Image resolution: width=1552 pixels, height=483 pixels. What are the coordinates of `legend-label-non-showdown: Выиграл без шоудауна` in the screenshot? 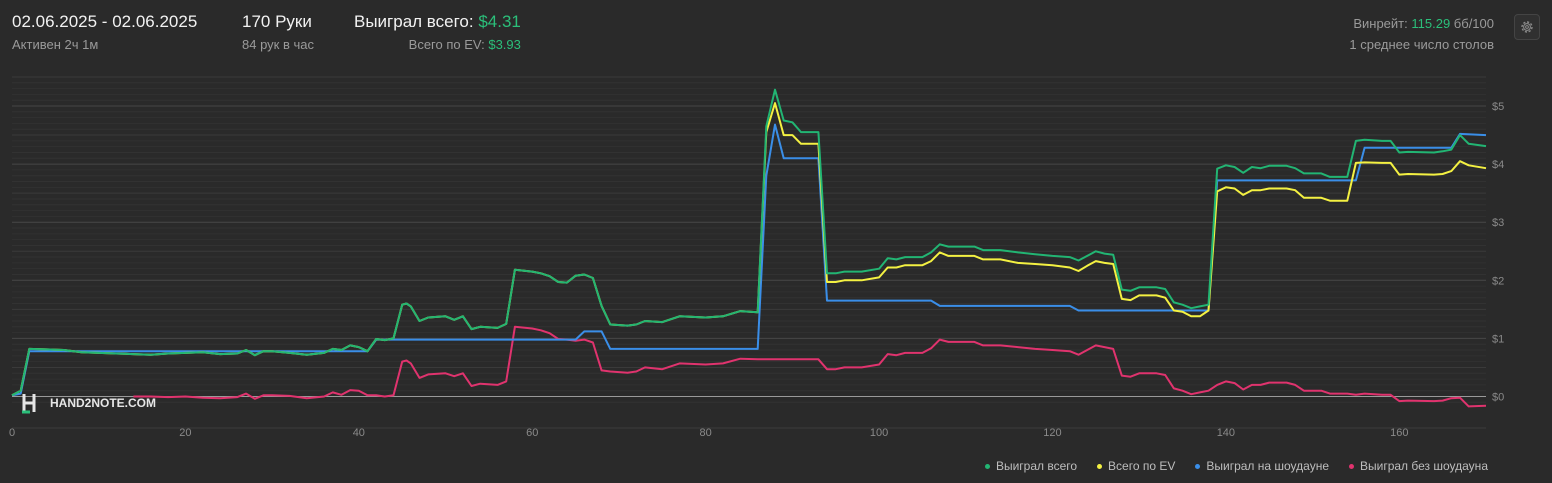 It's located at (1424, 466).